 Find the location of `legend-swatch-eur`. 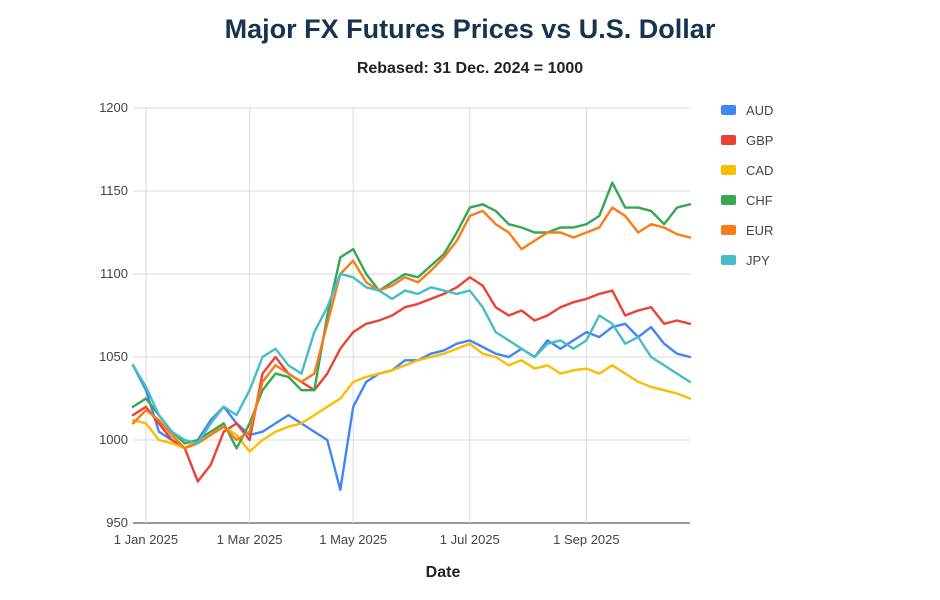

legend-swatch-eur is located at coordinates (728, 230).